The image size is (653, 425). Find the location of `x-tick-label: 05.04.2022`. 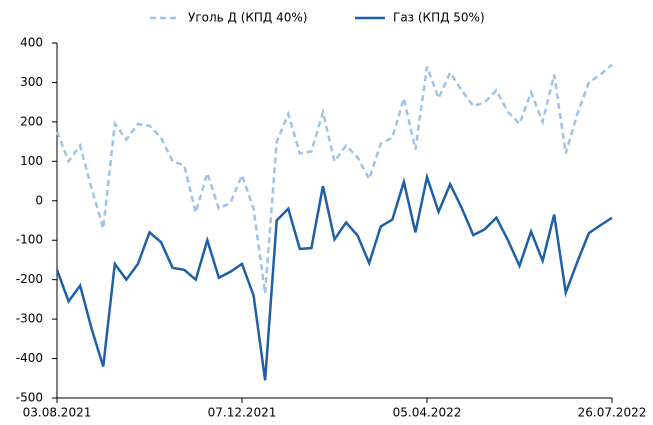

x-tick-label: 05.04.2022 is located at coordinates (427, 413).